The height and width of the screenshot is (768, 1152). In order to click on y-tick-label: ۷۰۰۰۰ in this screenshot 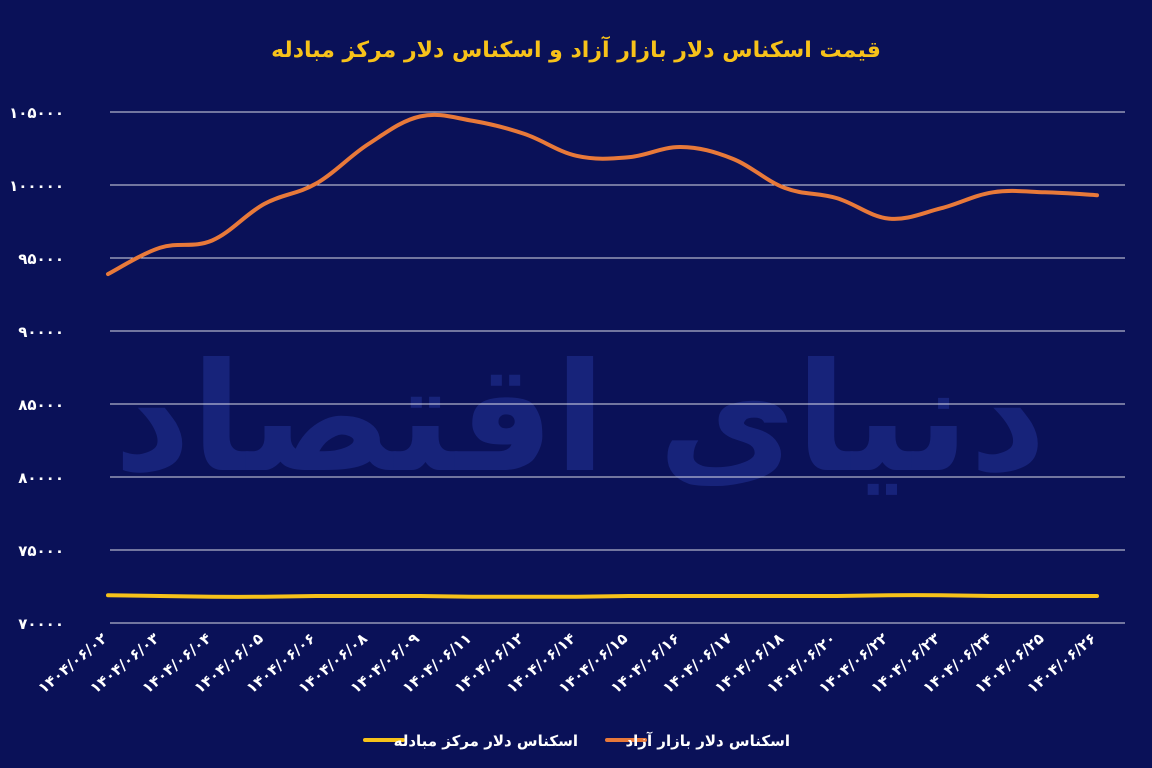, I will do `click(41, 624)`.